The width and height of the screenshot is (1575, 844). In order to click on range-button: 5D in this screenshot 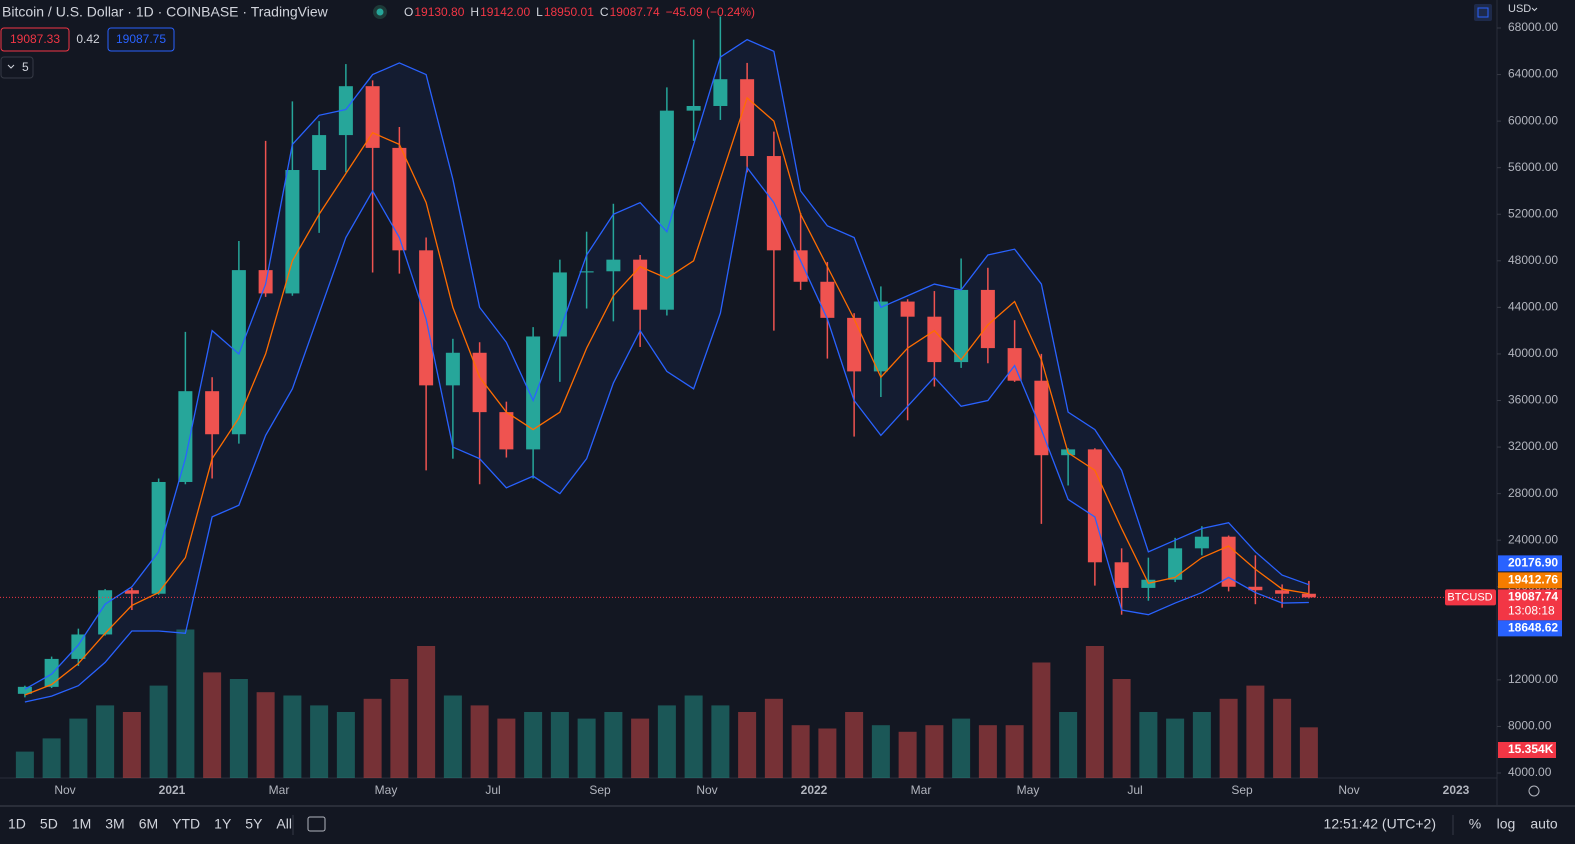, I will do `click(49, 824)`.